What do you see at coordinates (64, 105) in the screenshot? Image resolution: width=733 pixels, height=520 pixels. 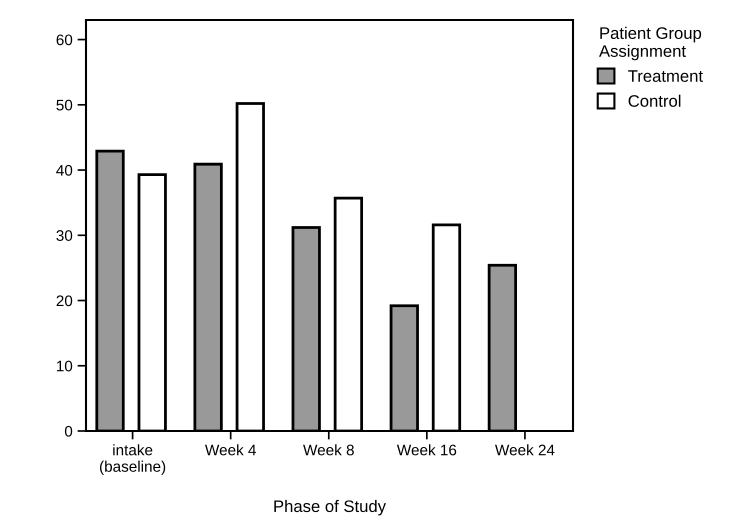 I see `y-tick-label: 50` at bounding box center [64, 105].